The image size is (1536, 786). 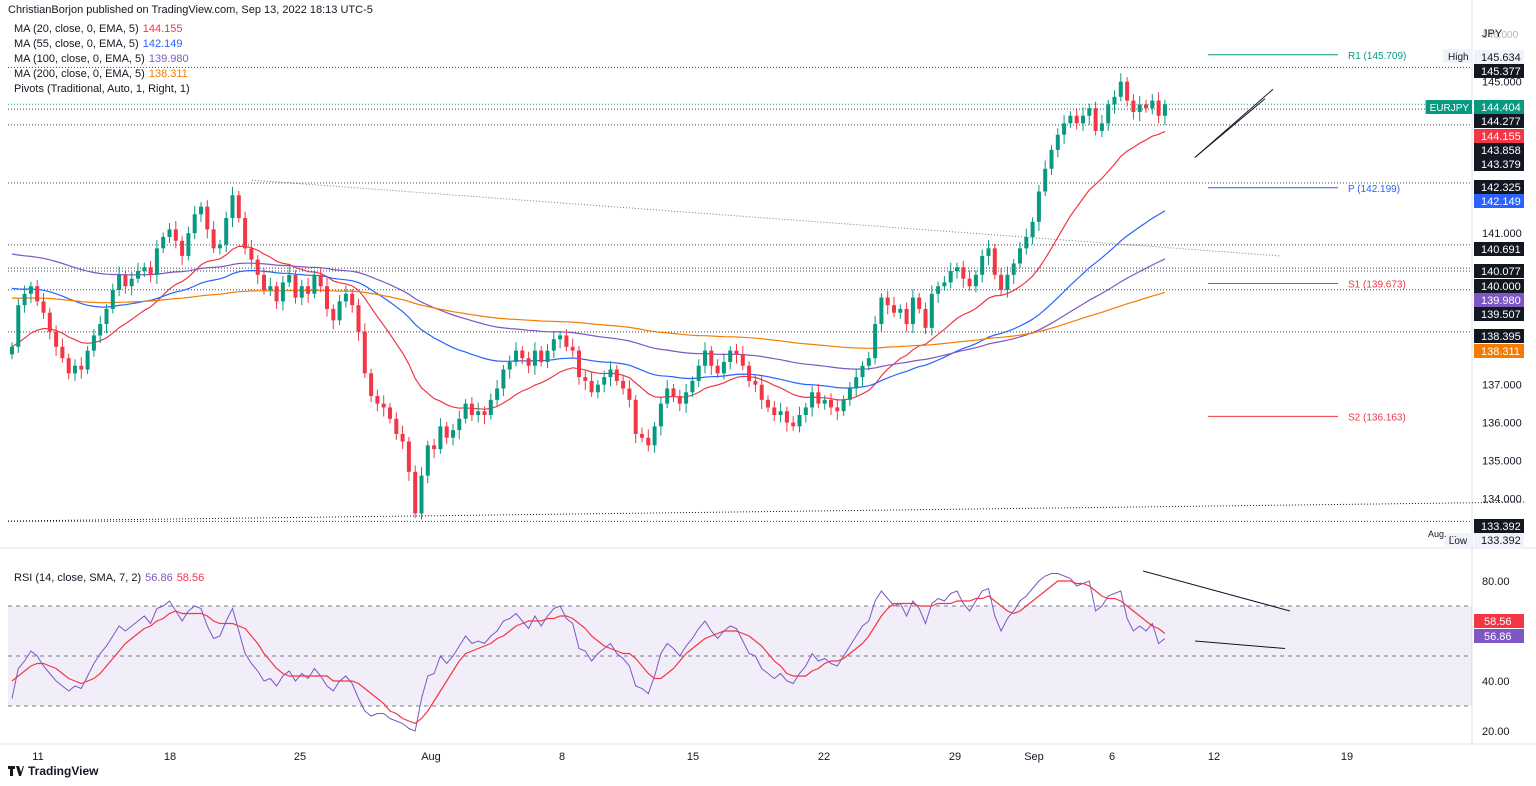 What do you see at coordinates (1377, 417) in the screenshot?
I see `pivot-s2-label: S2 (136.163)` at bounding box center [1377, 417].